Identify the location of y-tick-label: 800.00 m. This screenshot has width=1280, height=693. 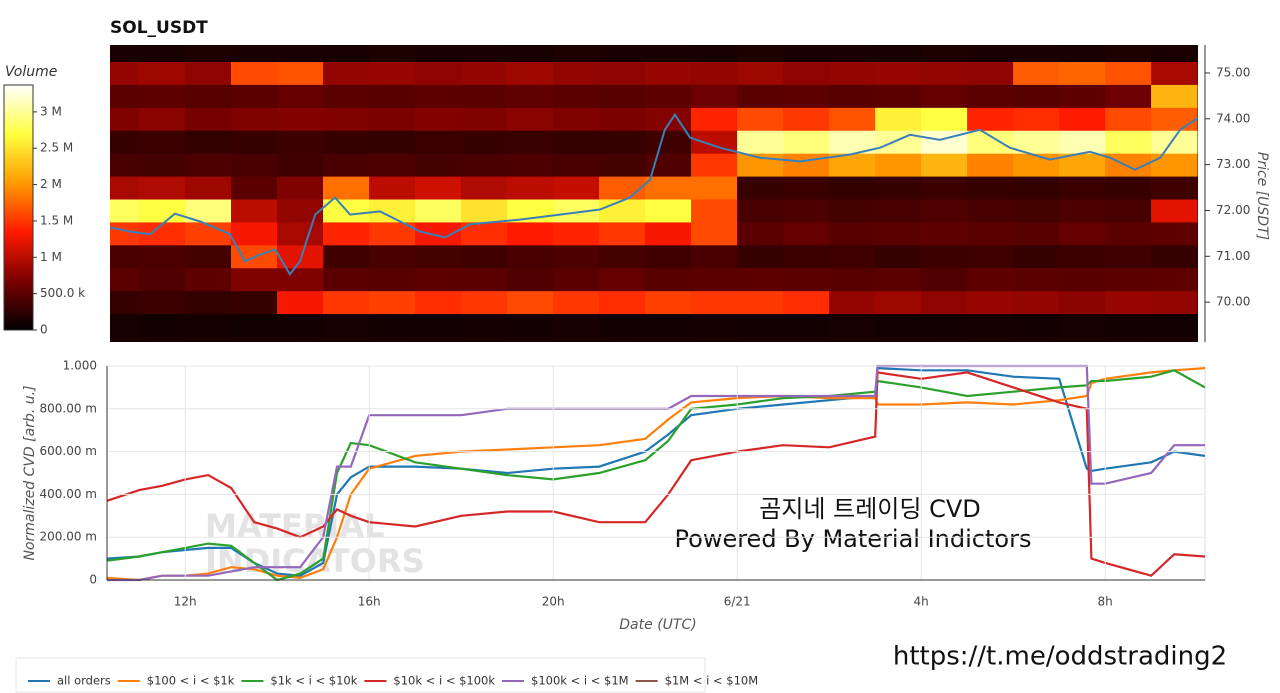
(69, 408).